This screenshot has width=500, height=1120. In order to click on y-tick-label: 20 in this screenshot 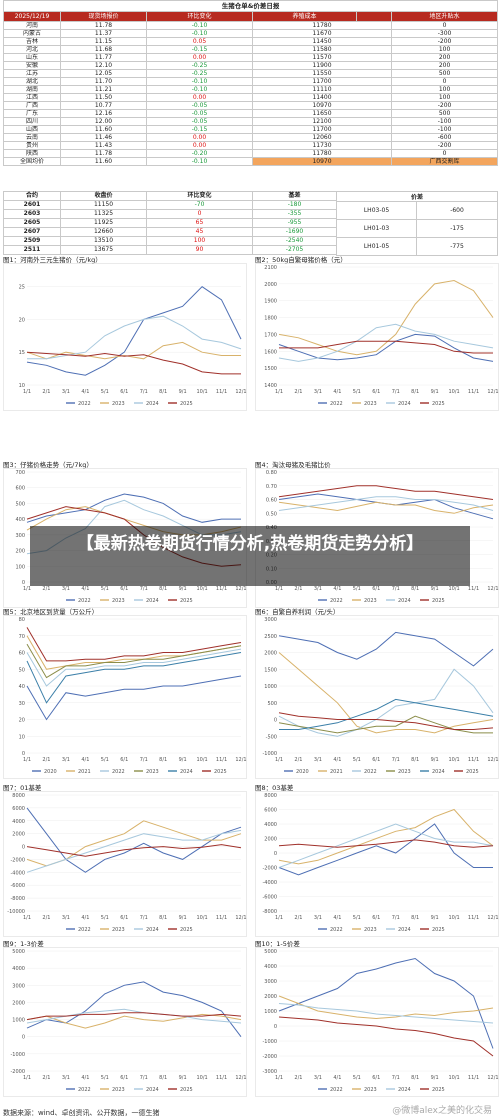, I will do `click(22, 721)`.